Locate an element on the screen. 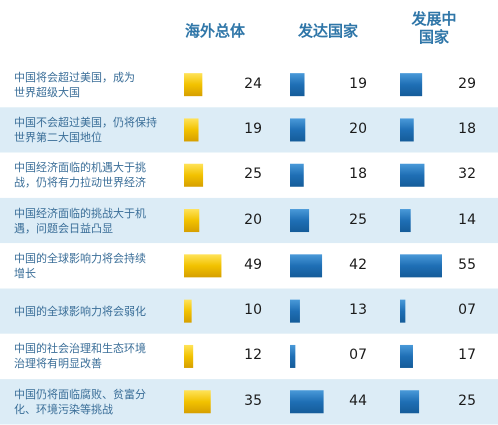 The image size is (498, 425). value-label-overseas: 10 is located at coordinates (253, 310).